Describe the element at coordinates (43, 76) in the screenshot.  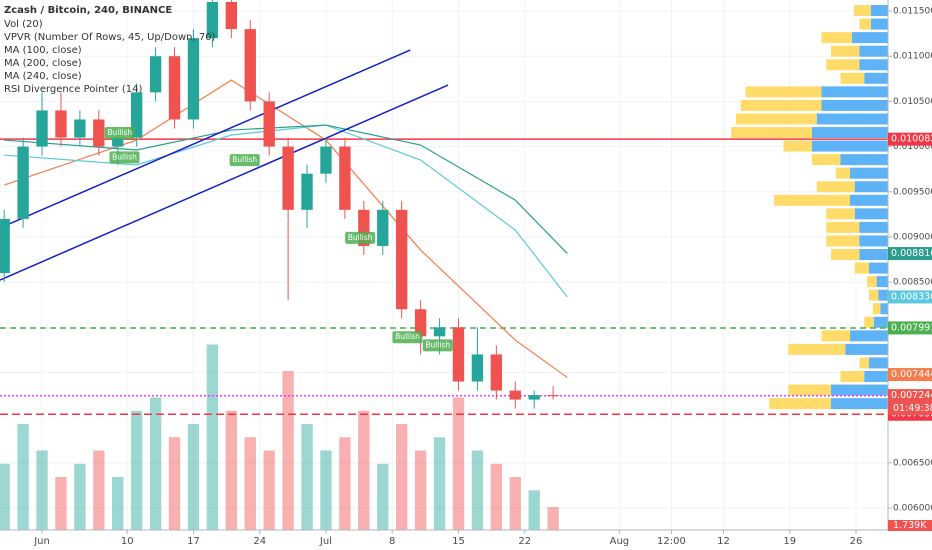
I see `legend-item: MA (240, close)` at that location.